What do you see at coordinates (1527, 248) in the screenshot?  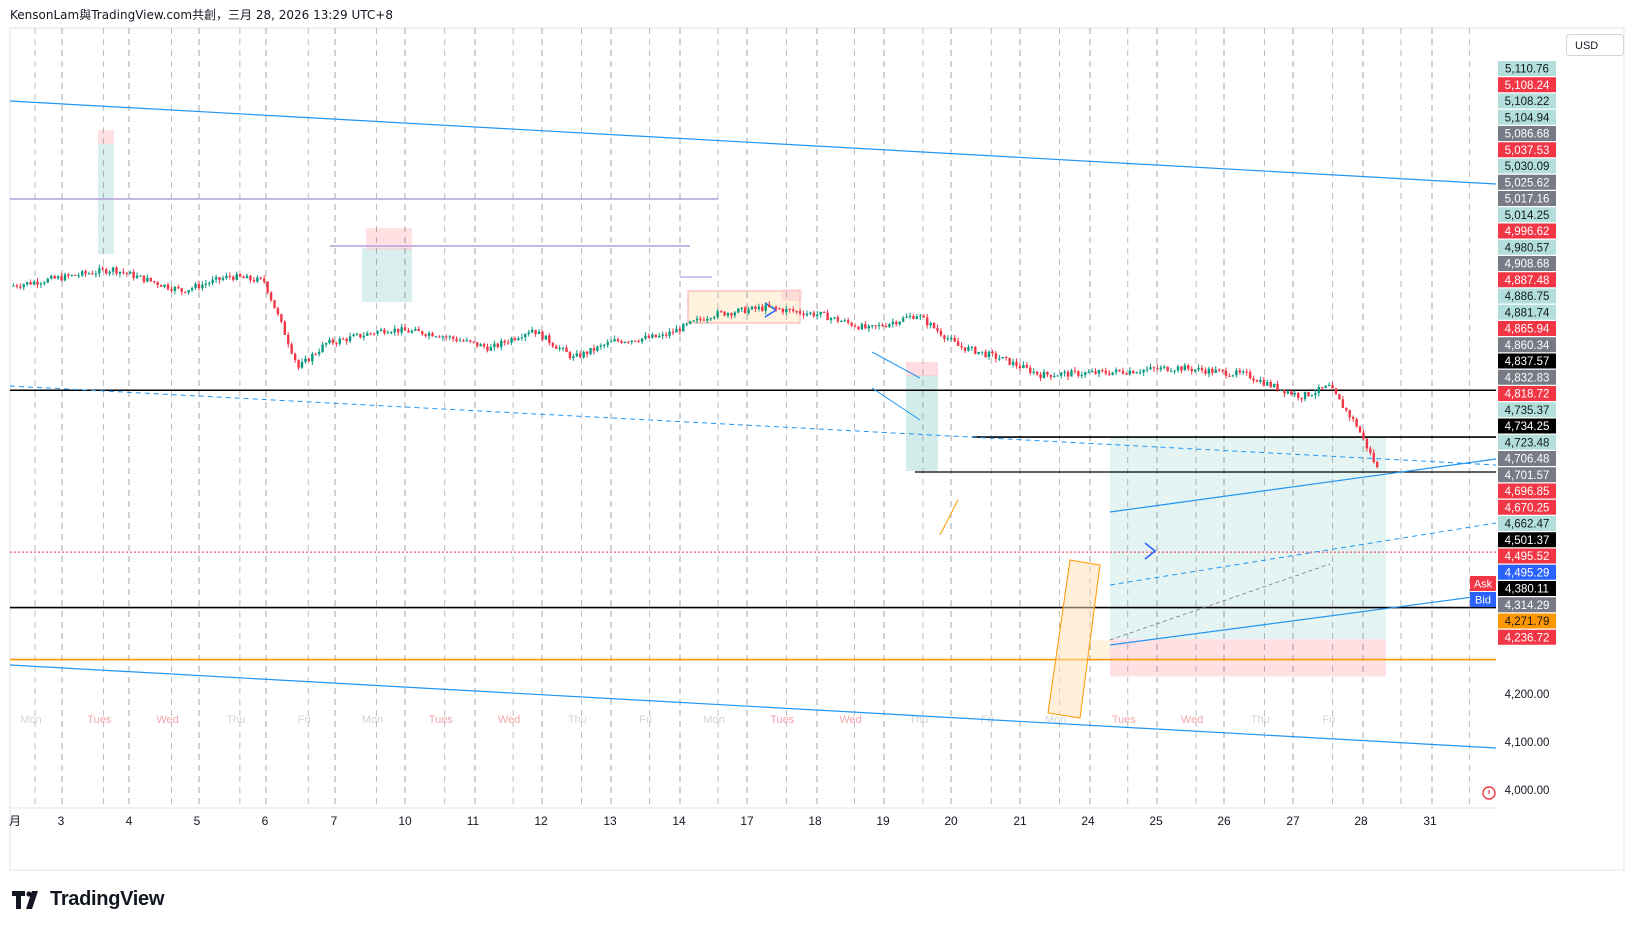 I see `price-label: 4,980.57` at bounding box center [1527, 248].